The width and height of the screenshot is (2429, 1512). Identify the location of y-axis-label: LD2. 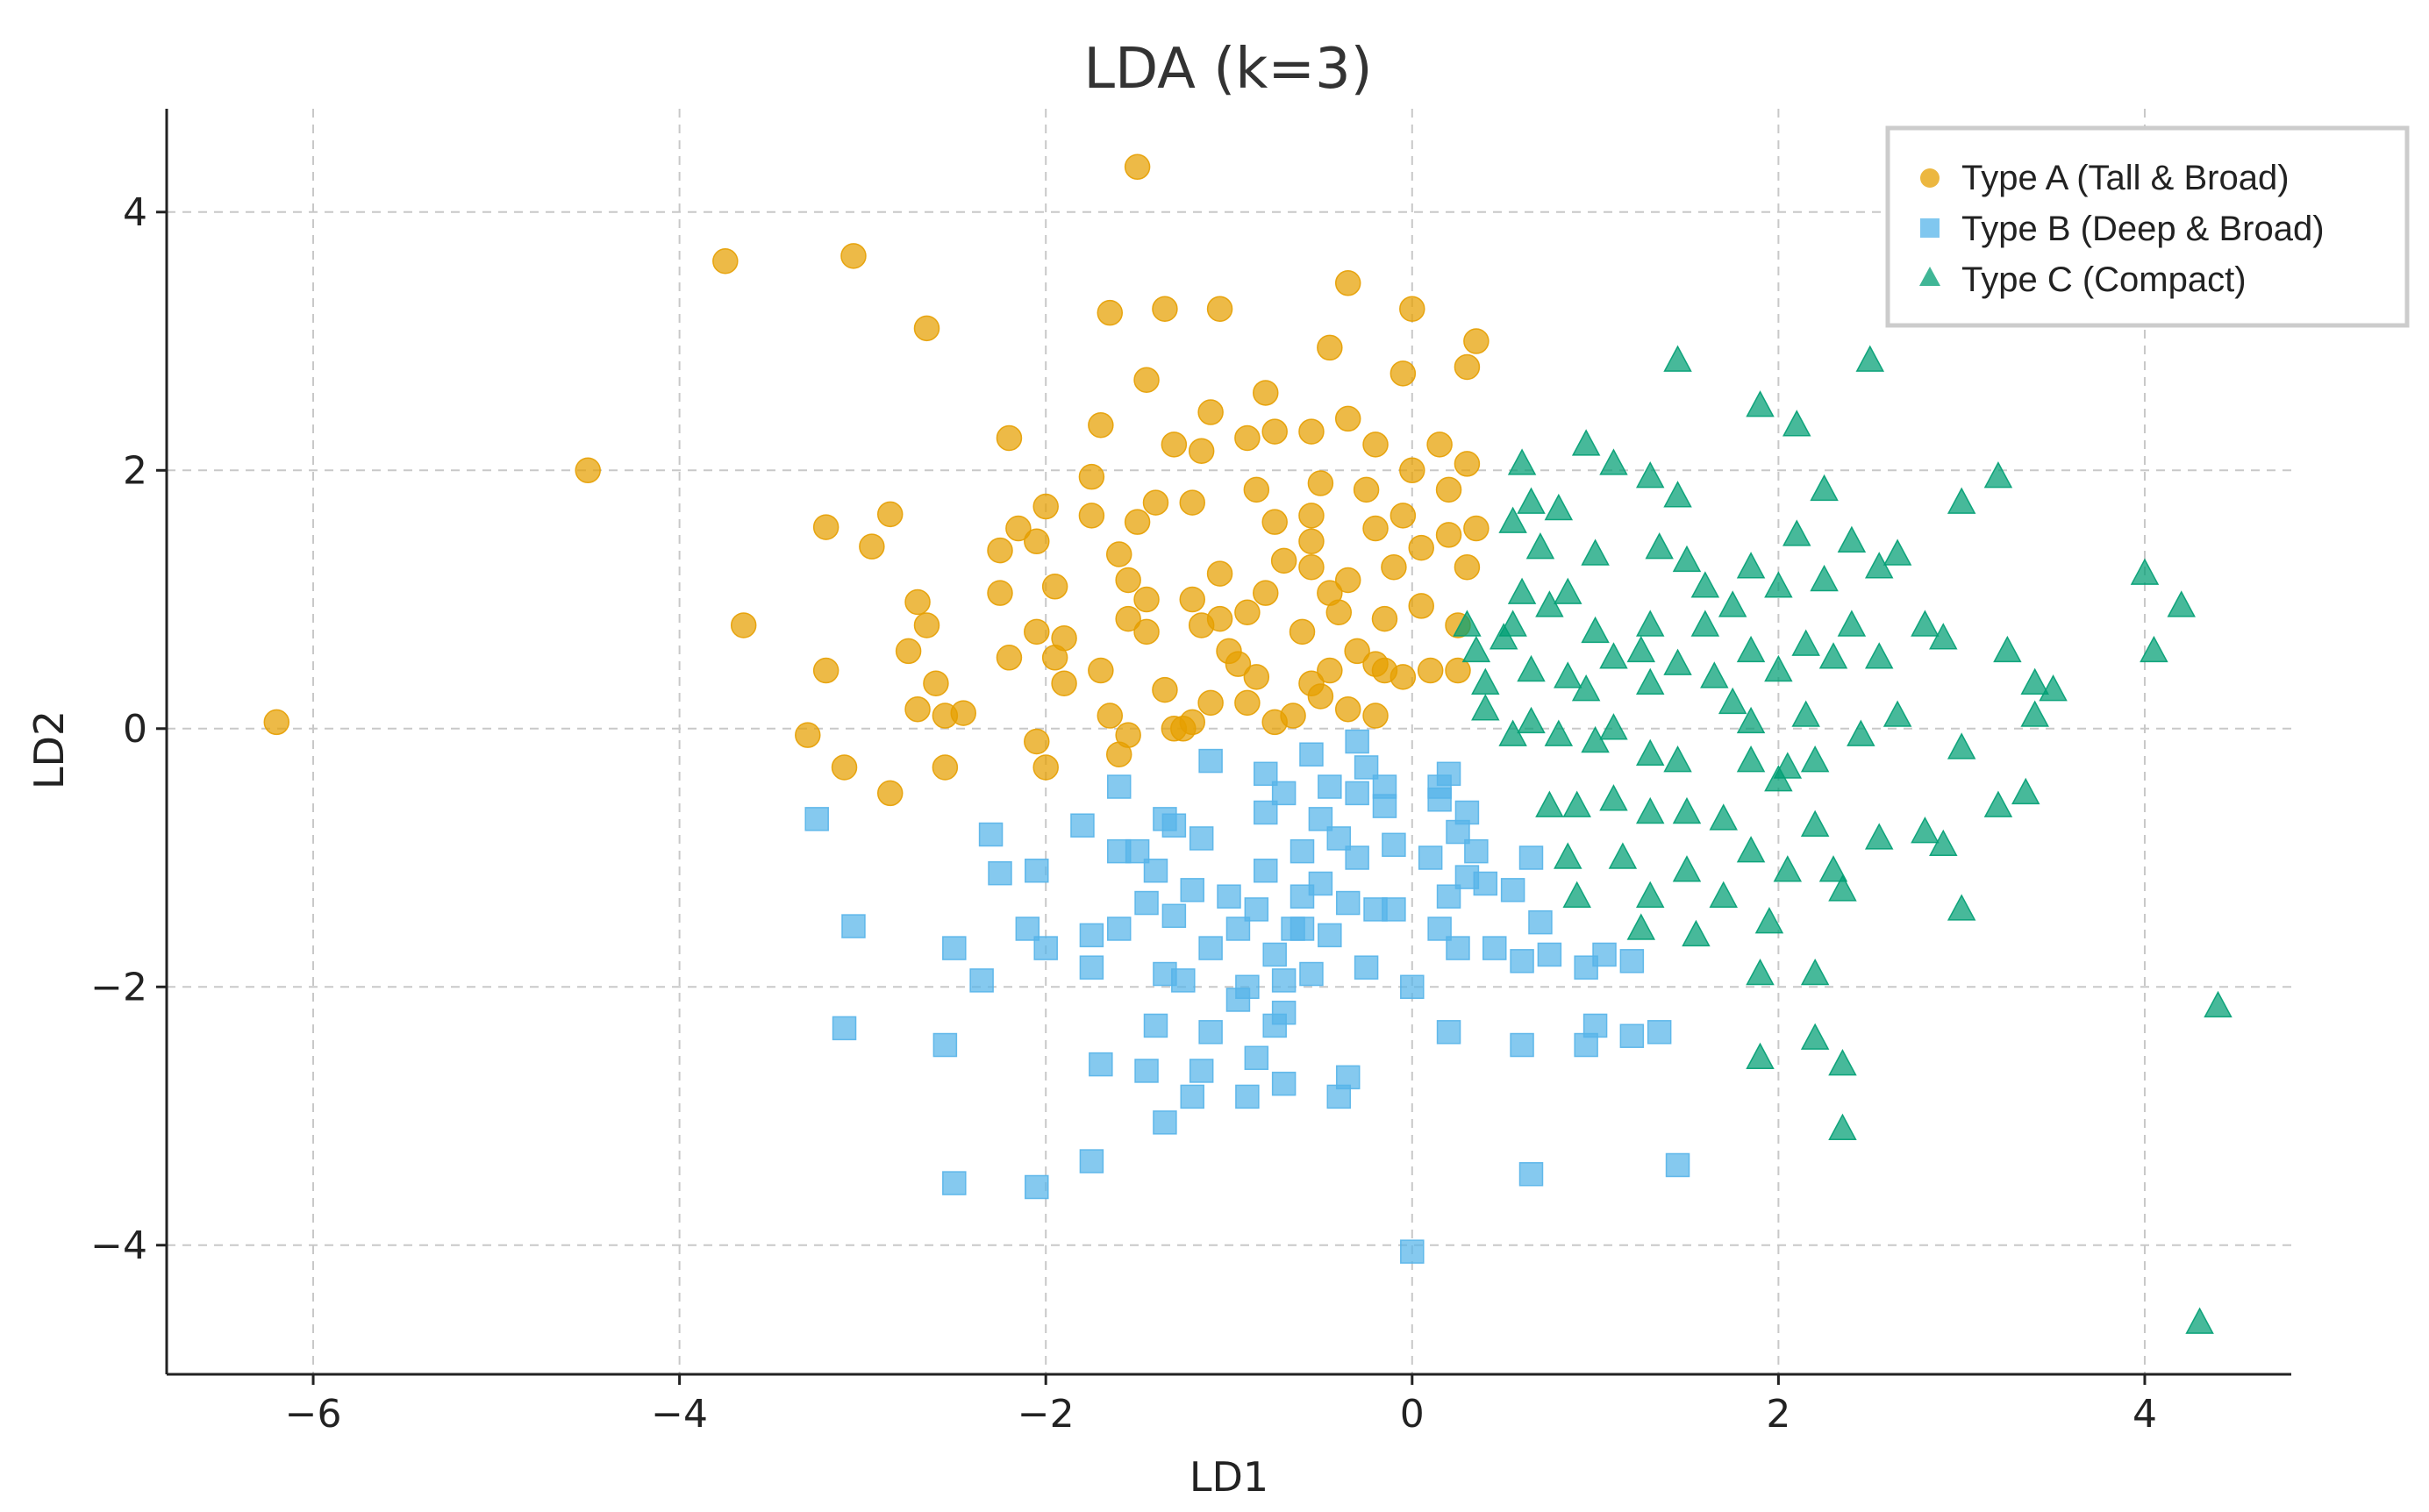
(49, 749).